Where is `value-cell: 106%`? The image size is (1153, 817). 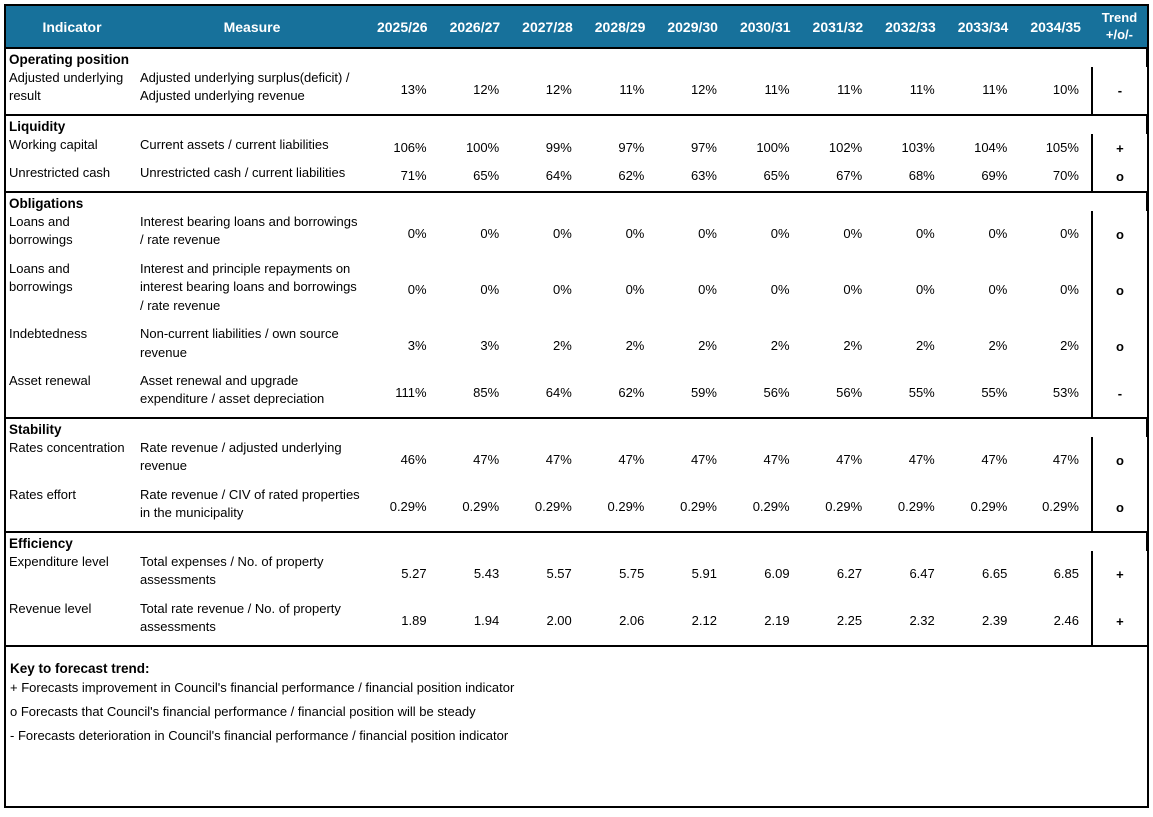 value-cell: 106% is located at coordinates (410, 147).